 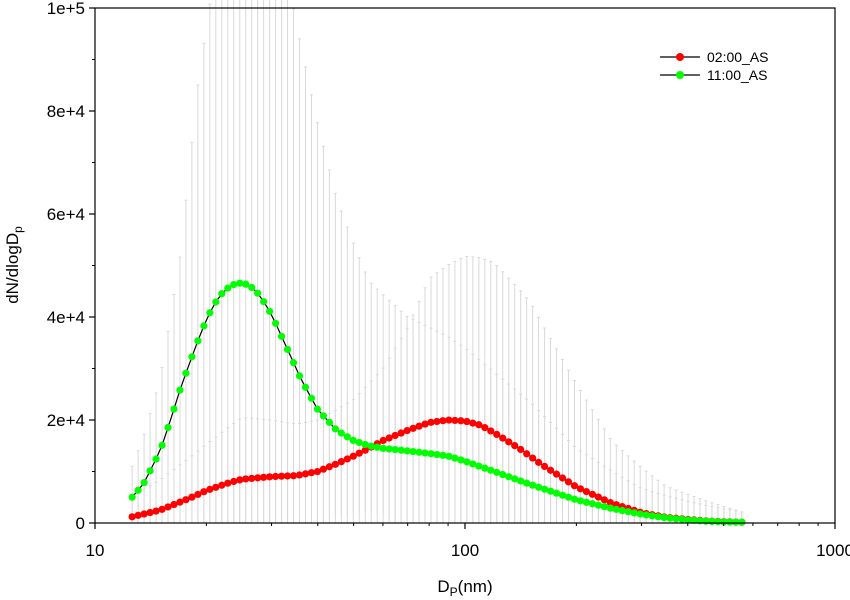 I want to click on y-tick-label: 2e+4, so click(x=66, y=420).